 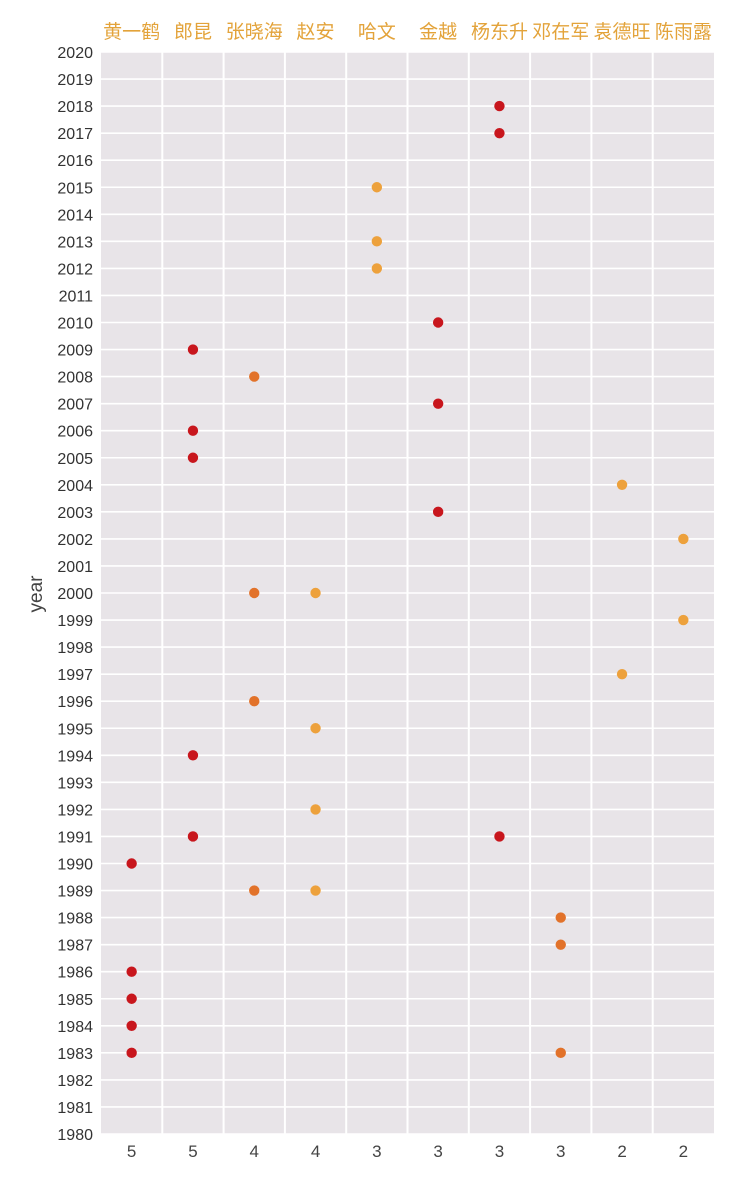 I want to click on y-tick-label: 2005, so click(x=75, y=459).